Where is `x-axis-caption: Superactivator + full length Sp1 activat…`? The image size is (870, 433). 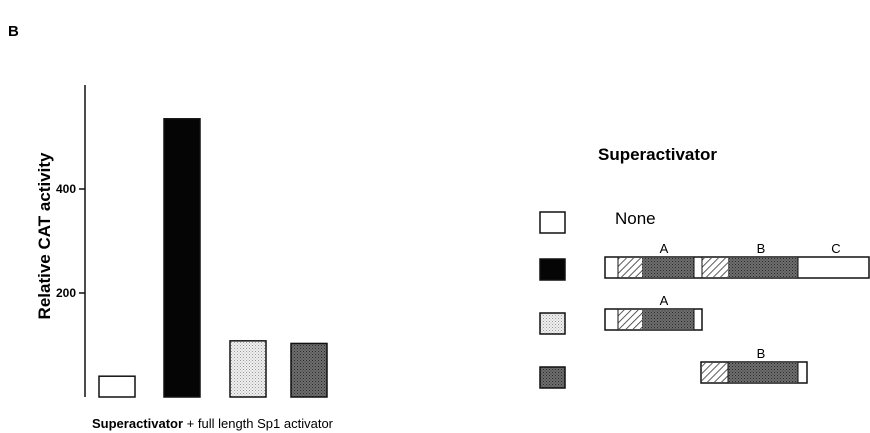 x-axis-caption: Superactivator + full length Sp1 activat… is located at coordinates (213, 423).